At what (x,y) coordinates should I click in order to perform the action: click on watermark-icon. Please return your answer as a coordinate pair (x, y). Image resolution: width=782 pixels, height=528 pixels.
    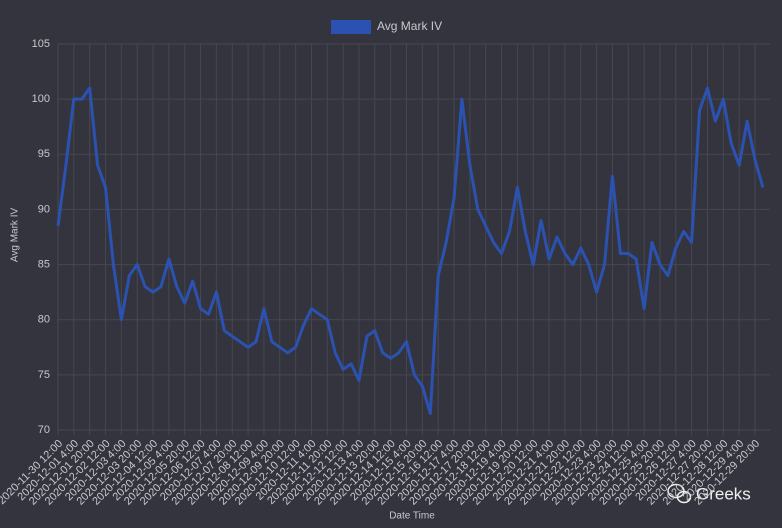
    Looking at the image, I should click on (679, 493).